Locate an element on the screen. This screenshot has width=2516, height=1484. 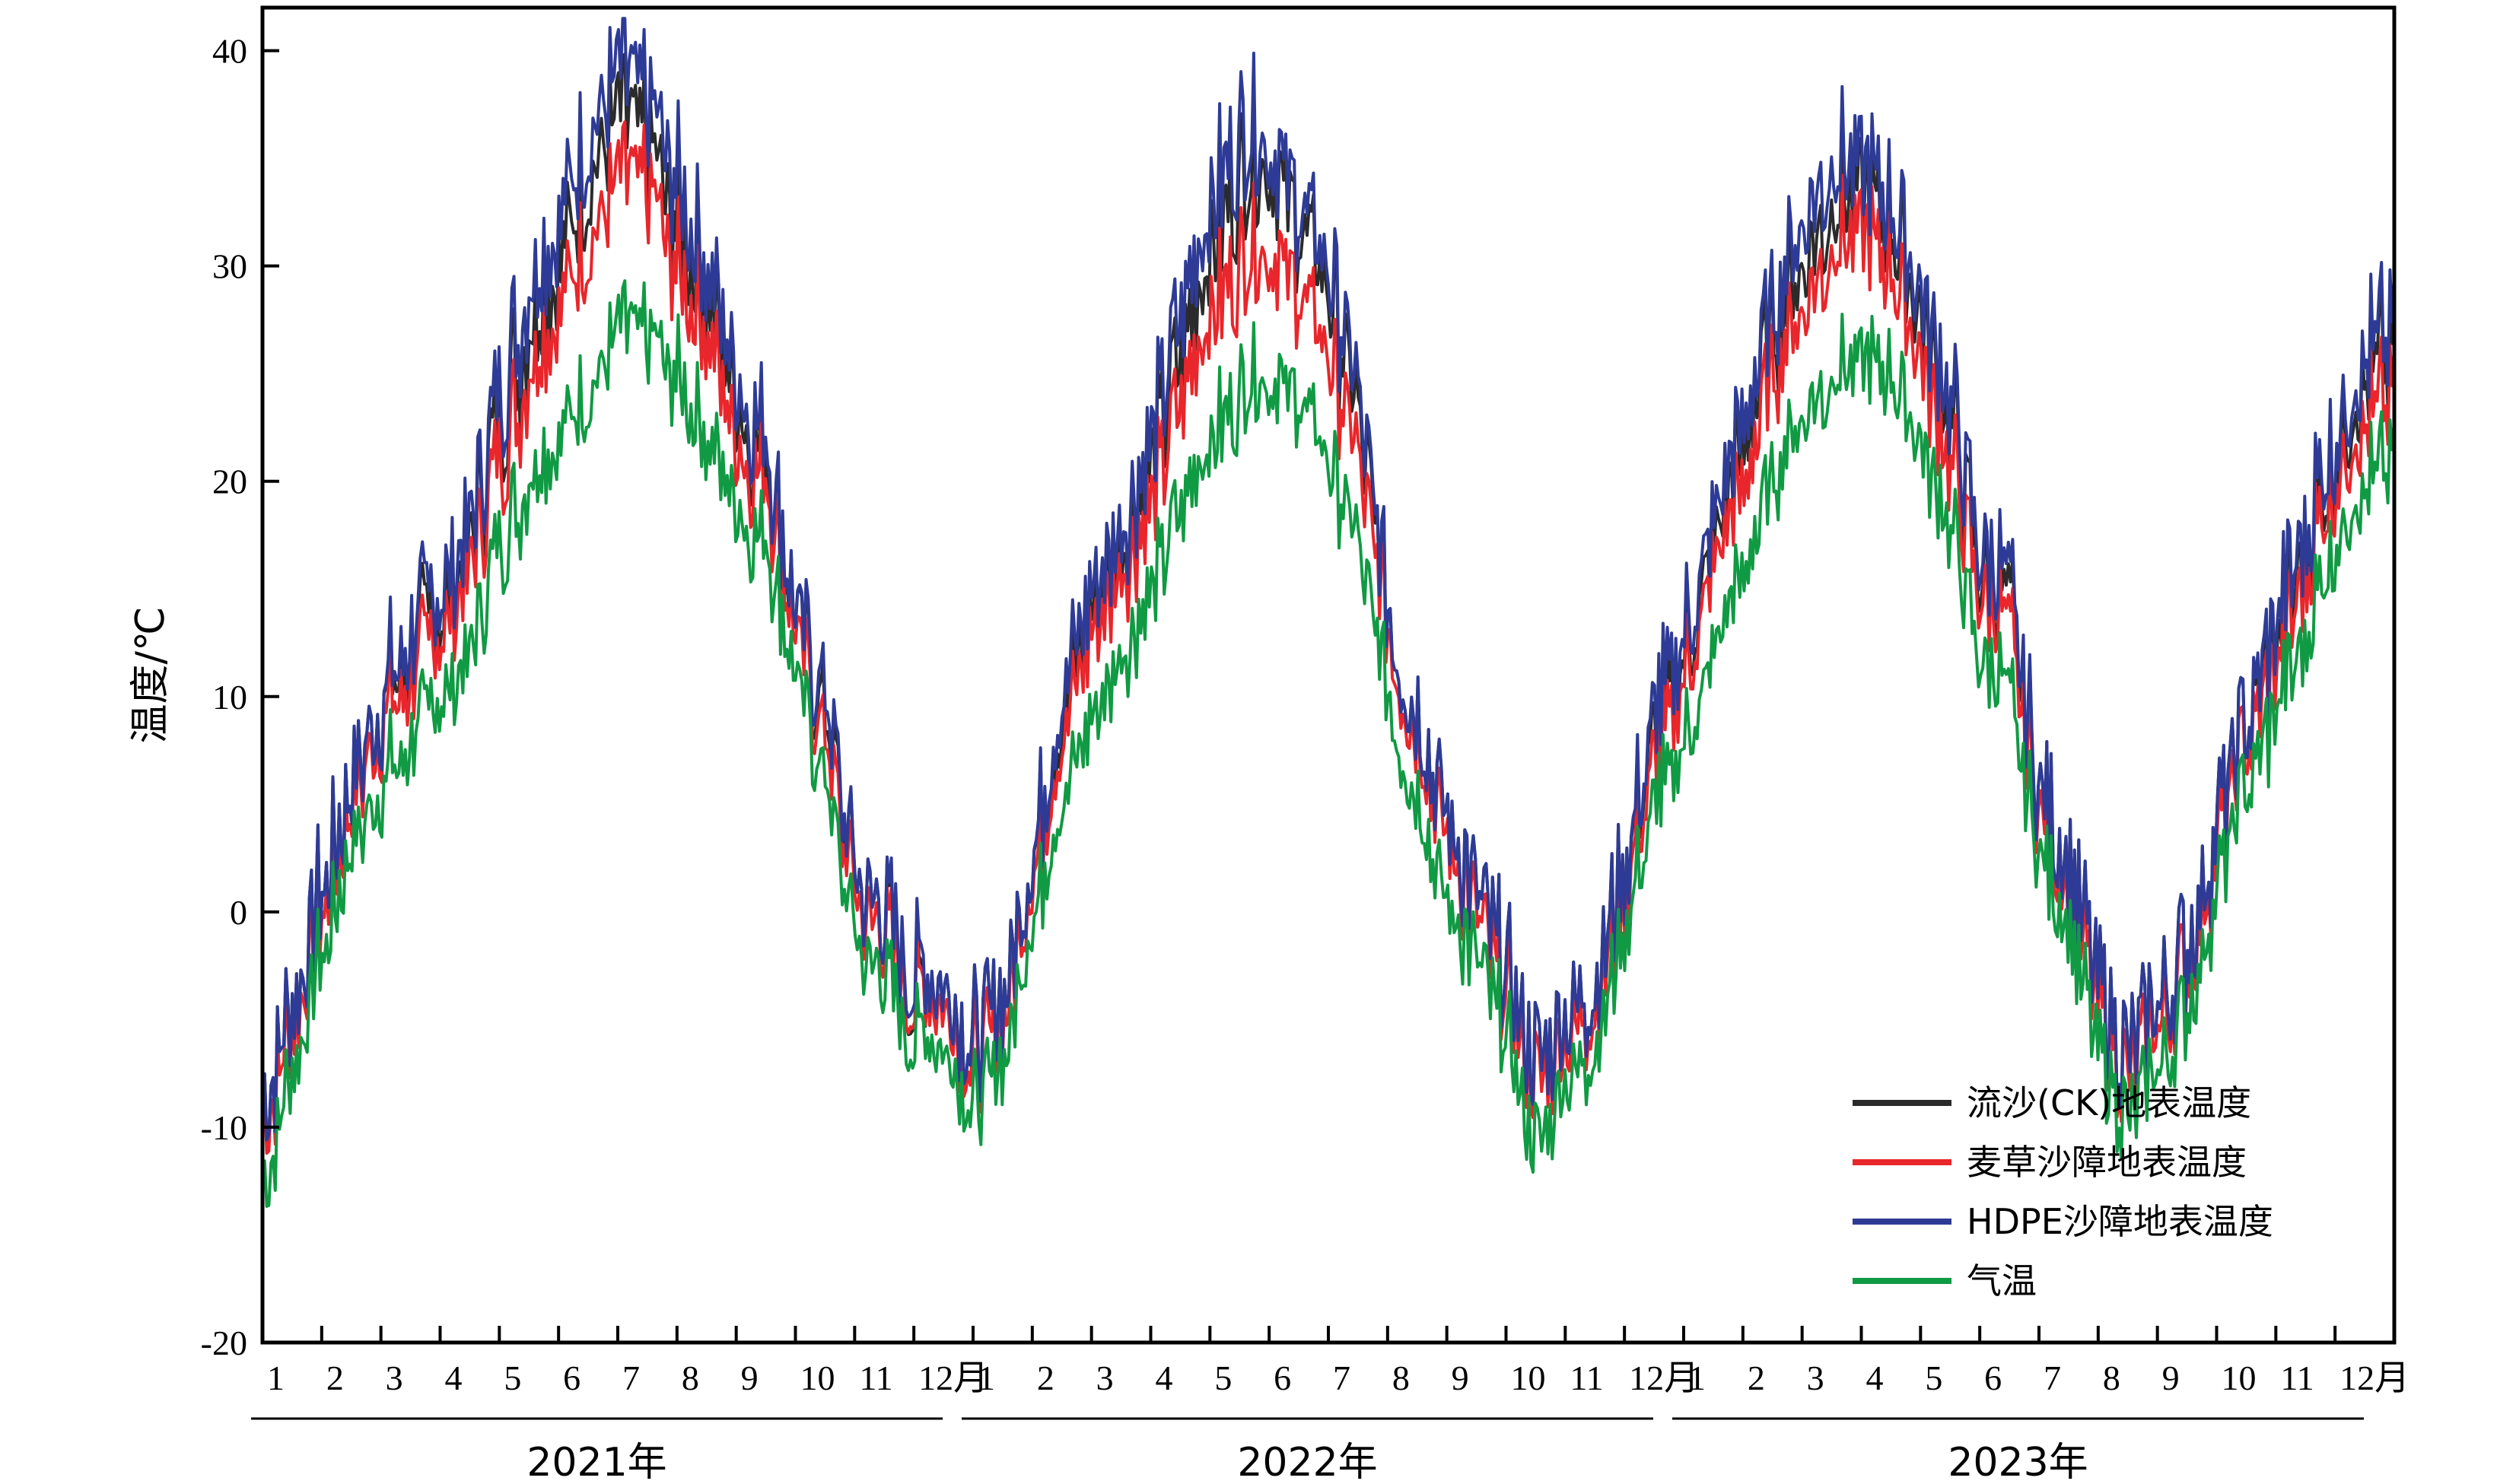
year-label: 2021年 is located at coordinates (596, 1462).